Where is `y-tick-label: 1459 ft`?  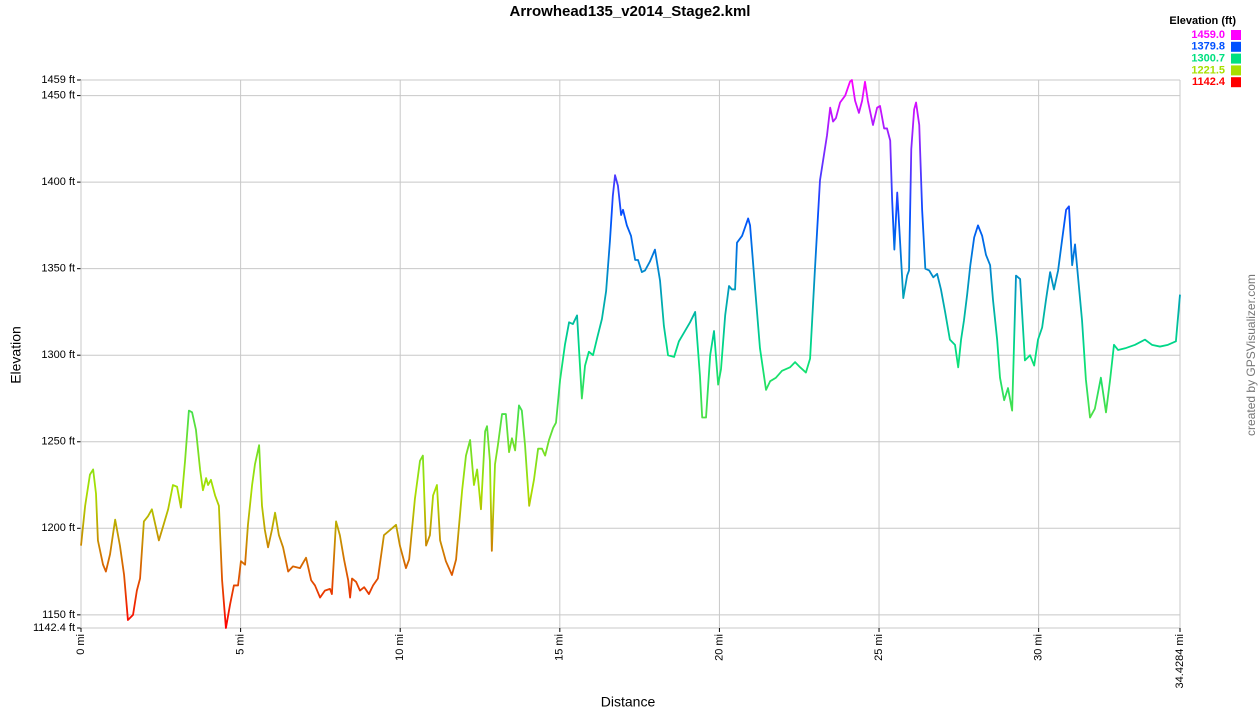 y-tick-label: 1459 ft is located at coordinates (58, 80).